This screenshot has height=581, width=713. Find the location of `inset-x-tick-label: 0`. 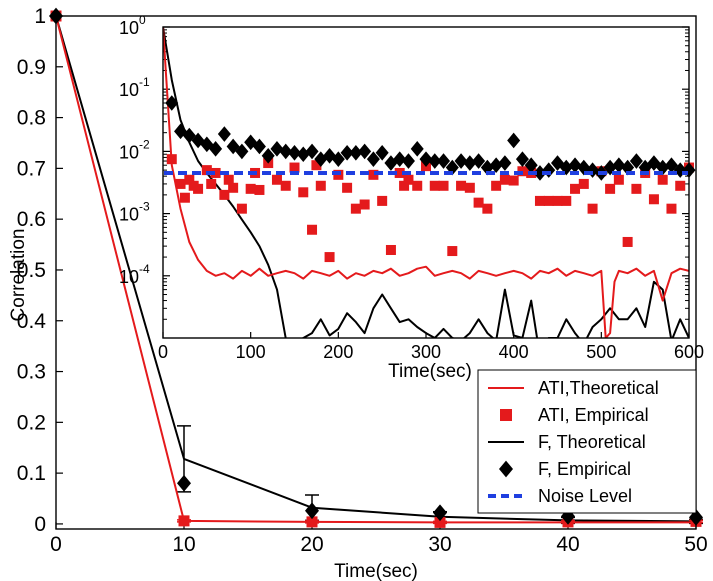

inset-x-tick-label: 0 is located at coordinates (163, 352).